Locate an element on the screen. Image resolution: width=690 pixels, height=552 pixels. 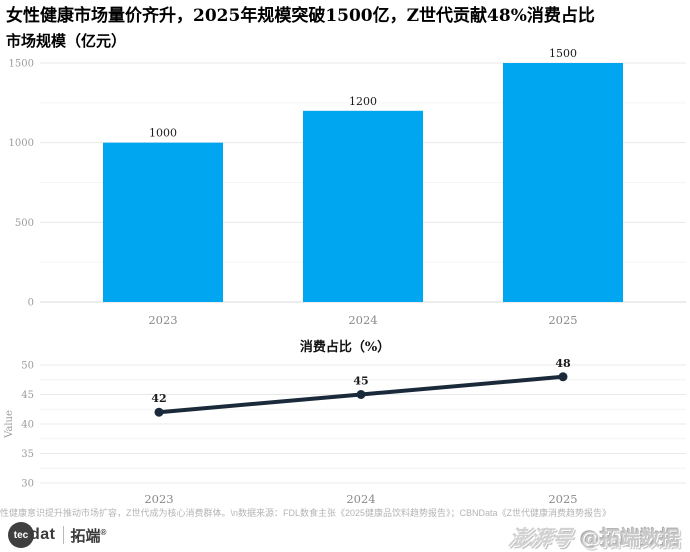
logo-text: dat is located at coordinates (43, 534).